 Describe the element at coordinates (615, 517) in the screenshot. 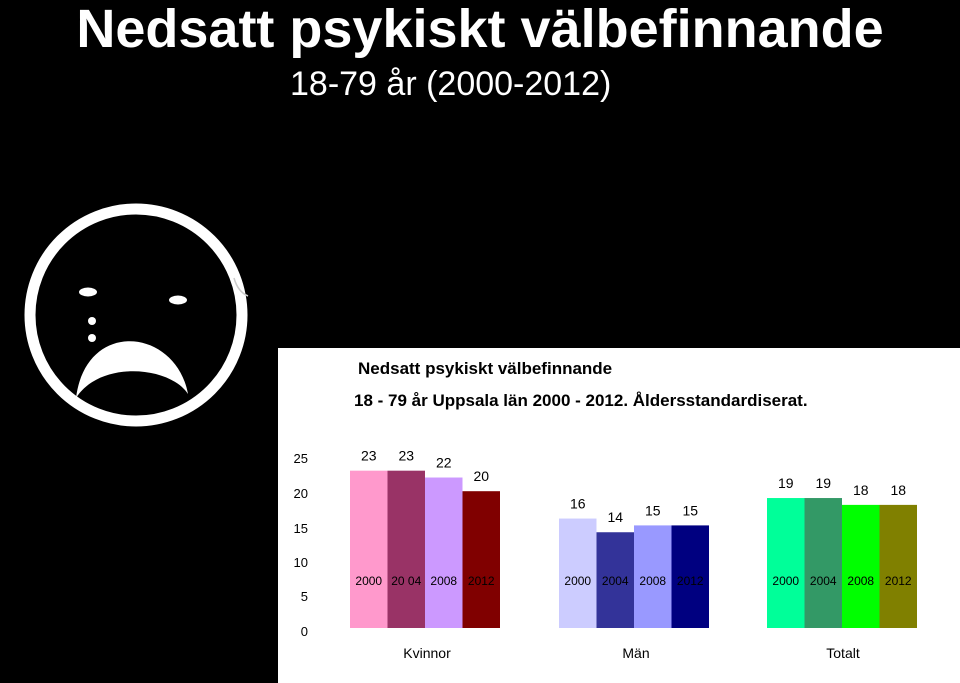

I see `value-label: 14` at that location.